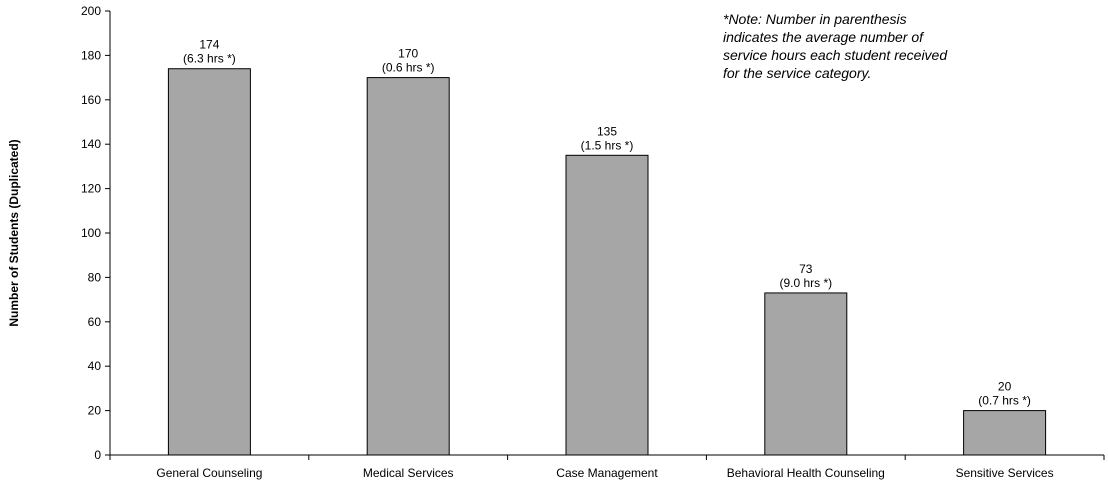  Describe the element at coordinates (91, 144) in the screenshot. I see `y-tick-label: 140` at that location.